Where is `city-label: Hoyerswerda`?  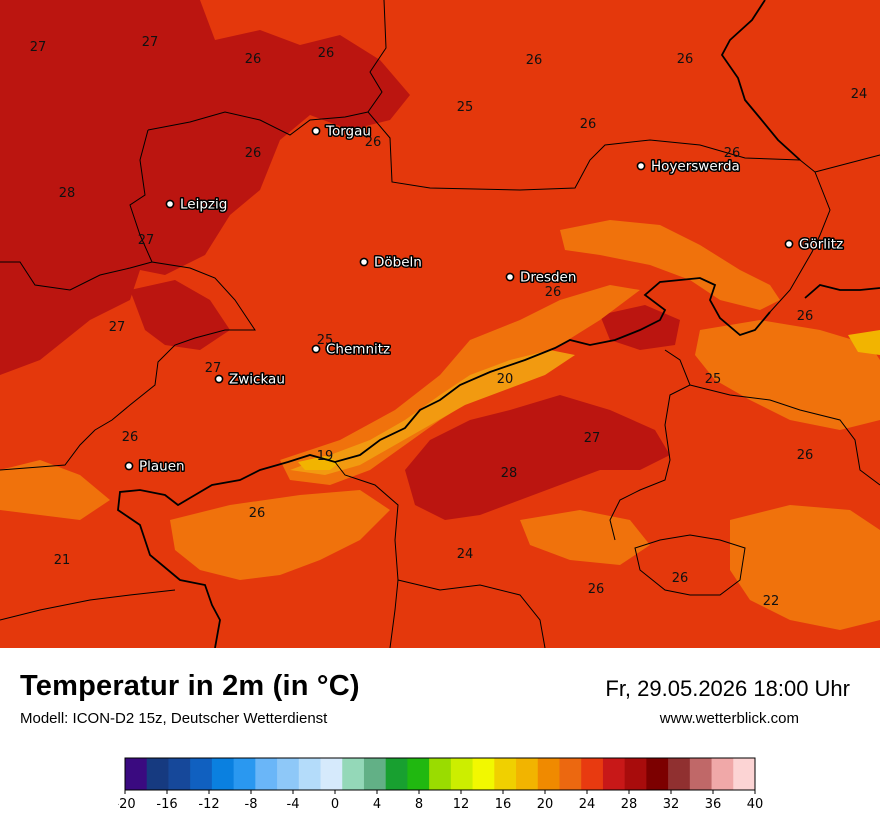 city-label: Hoyerswerda is located at coordinates (695, 167).